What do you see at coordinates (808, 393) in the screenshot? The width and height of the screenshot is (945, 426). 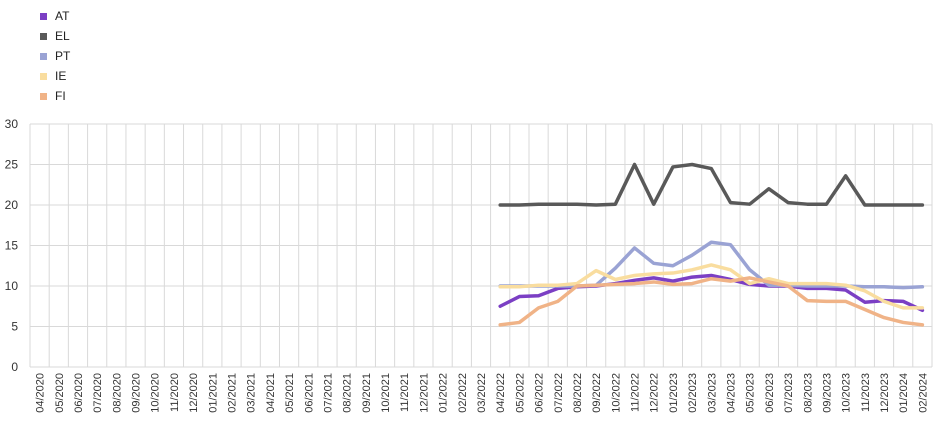 I see `x-tick-label: 08/2023` at bounding box center [808, 393].